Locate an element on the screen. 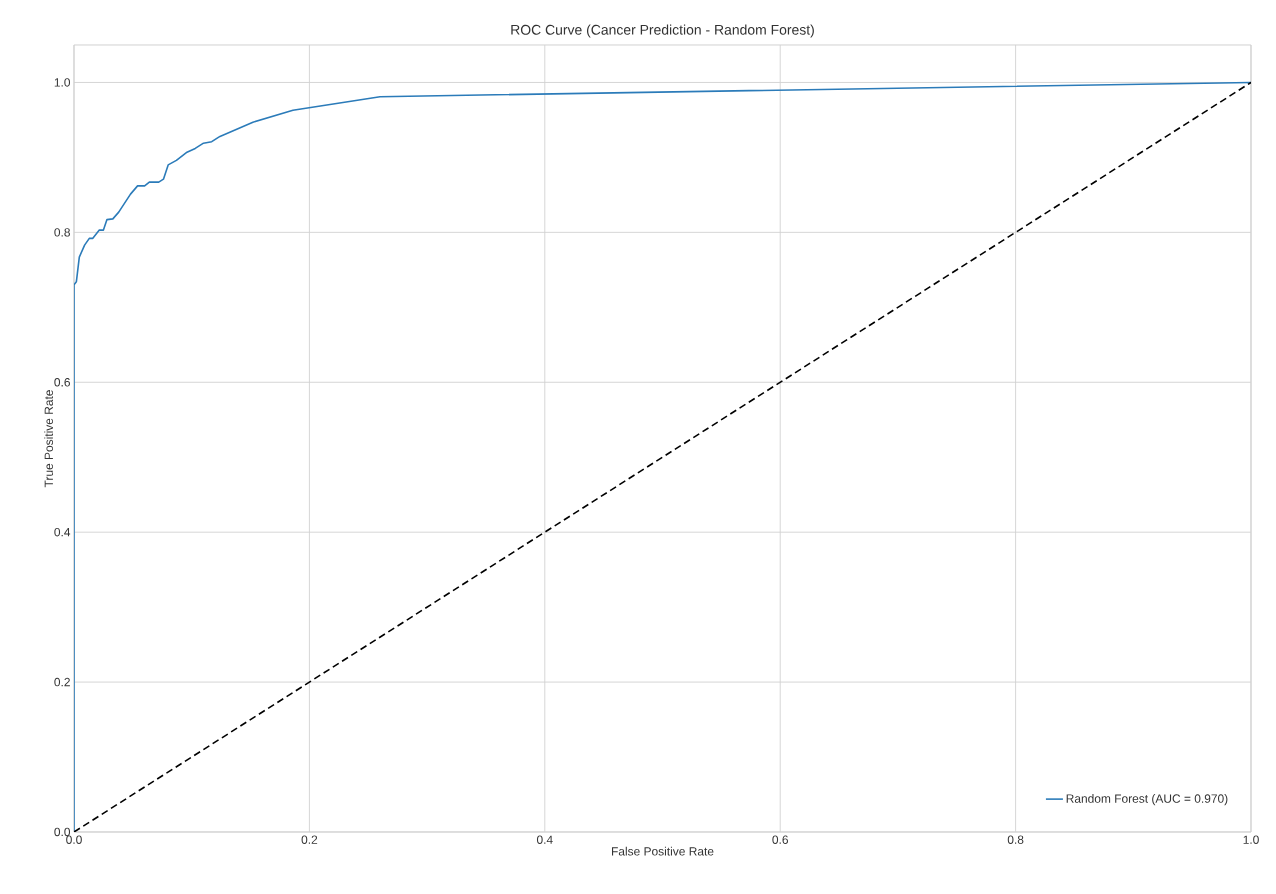 The width and height of the screenshot is (1276, 894). chart-title: ROC Curve (Cancer Prediction - Random Forest) is located at coordinates (662, 31).